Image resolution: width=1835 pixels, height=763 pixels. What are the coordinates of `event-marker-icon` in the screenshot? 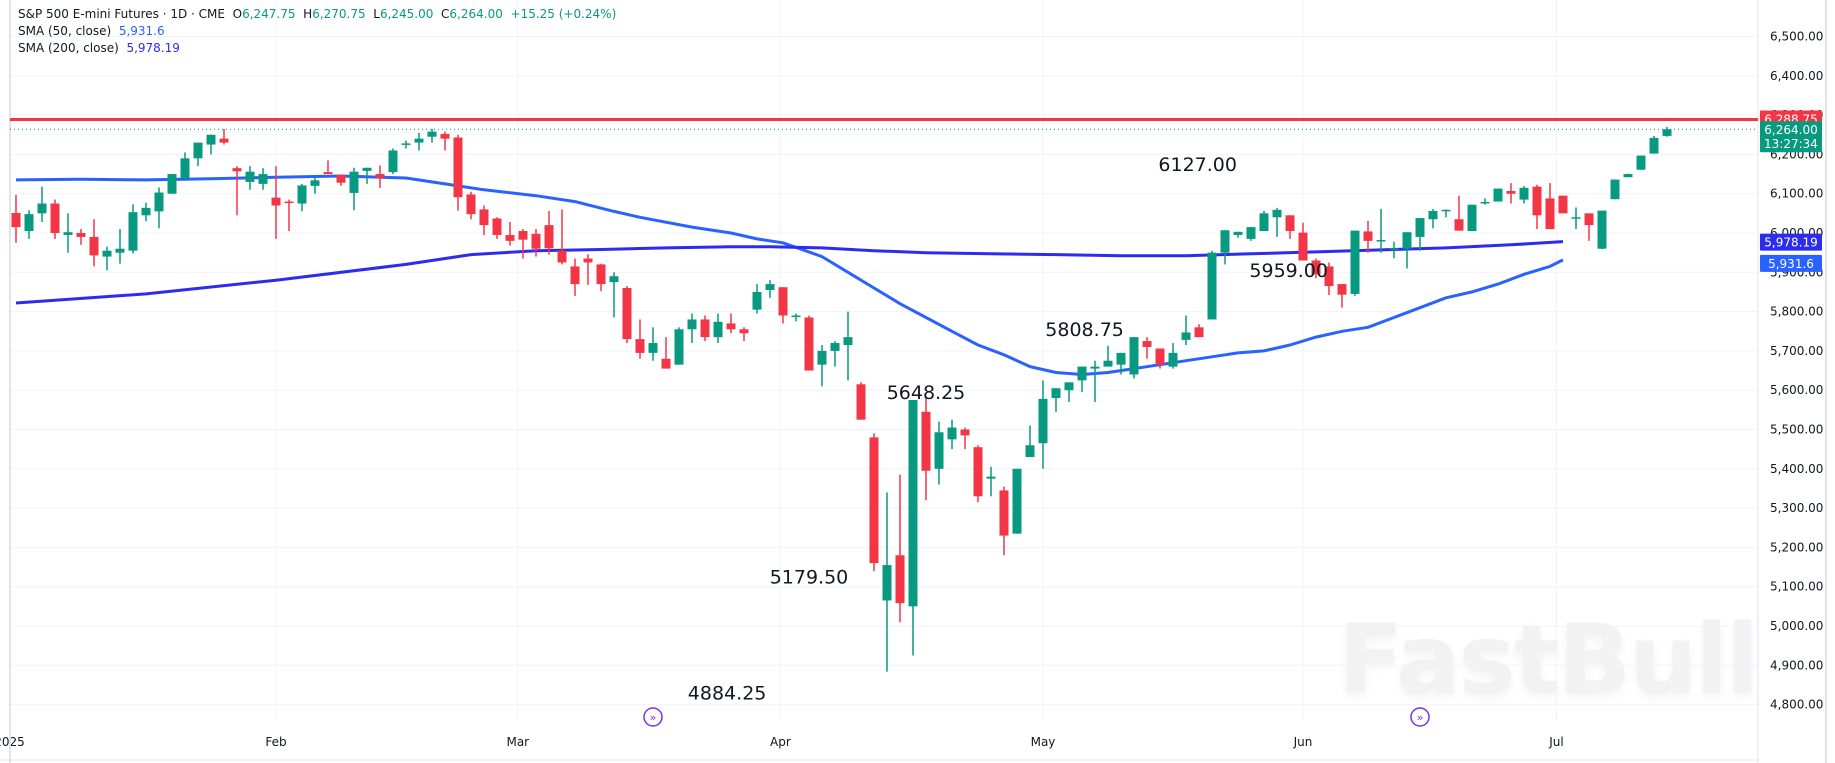 It's located at (653, 717).